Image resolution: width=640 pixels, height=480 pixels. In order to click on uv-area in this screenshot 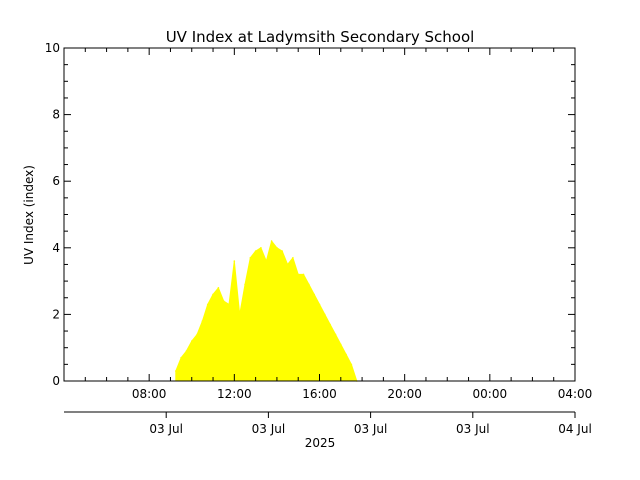, I will do `click(266, 311)`.